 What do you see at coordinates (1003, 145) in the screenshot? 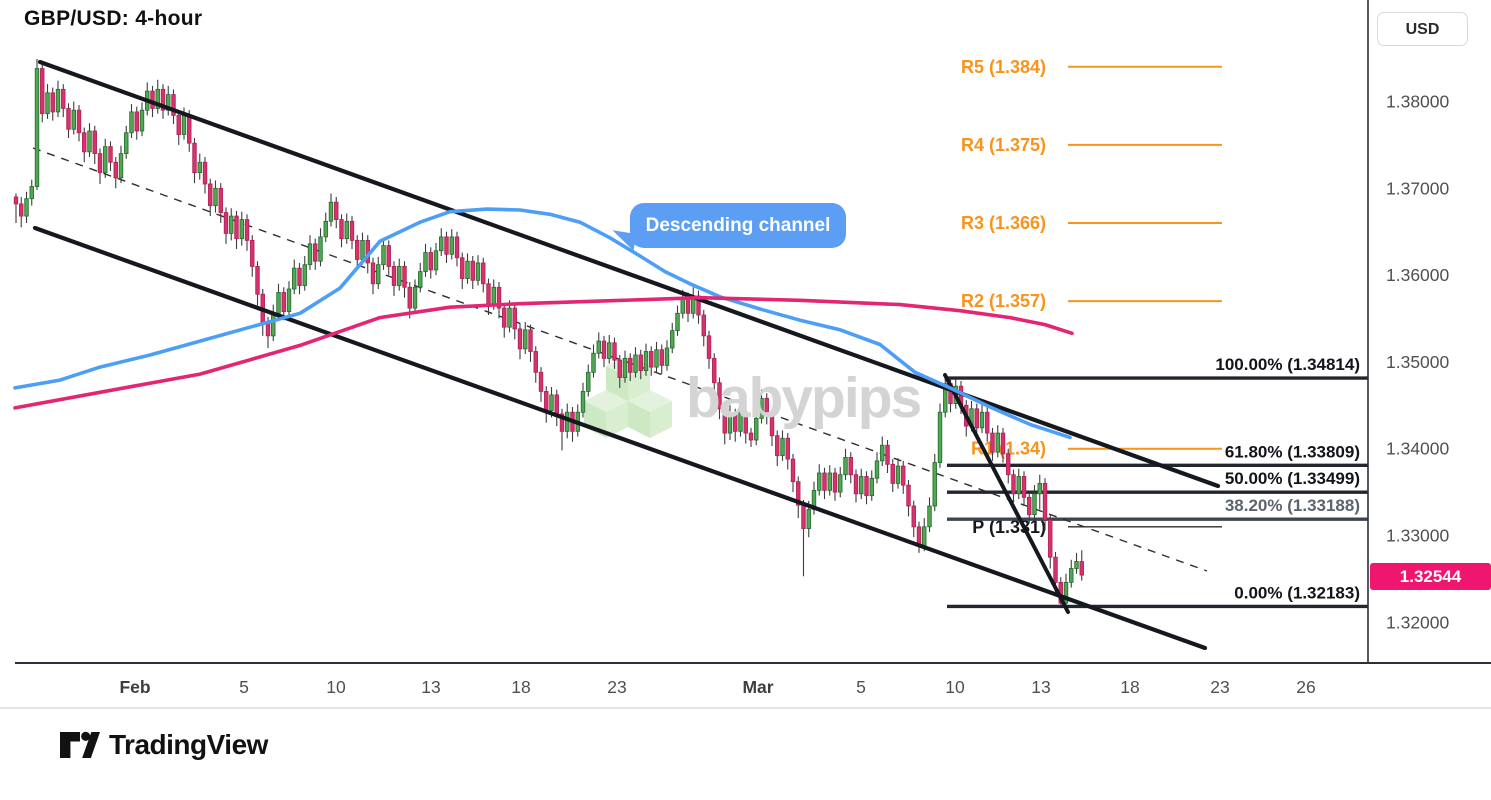
I see `pivot-label: R4 (1.375)` at bounding box center [1003, 145].